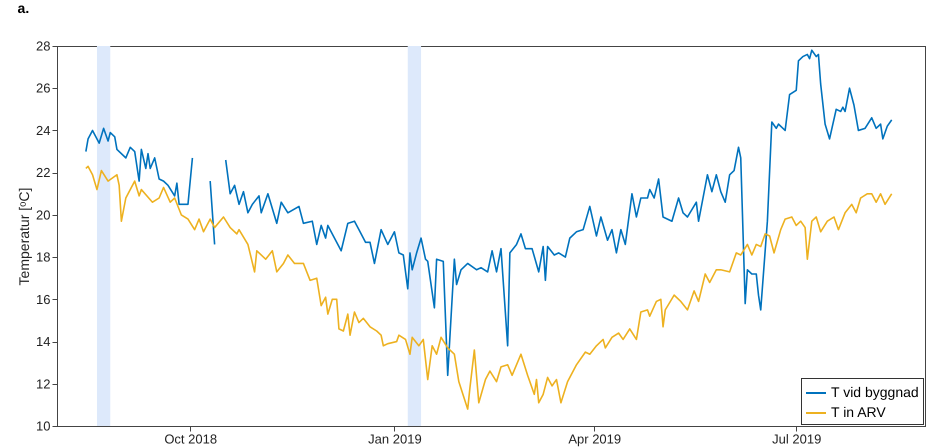  What do you see at coordinates (43, 299) in the screenshot?
I see `y-tick-label: 16` at bounding box center [43, 299].